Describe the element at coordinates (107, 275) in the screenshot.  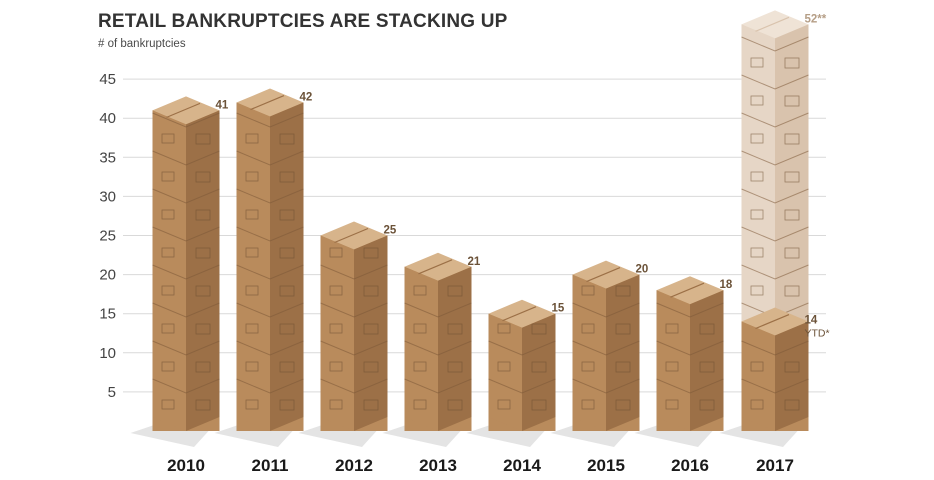
I see `y-tick-label: 20` at that location.